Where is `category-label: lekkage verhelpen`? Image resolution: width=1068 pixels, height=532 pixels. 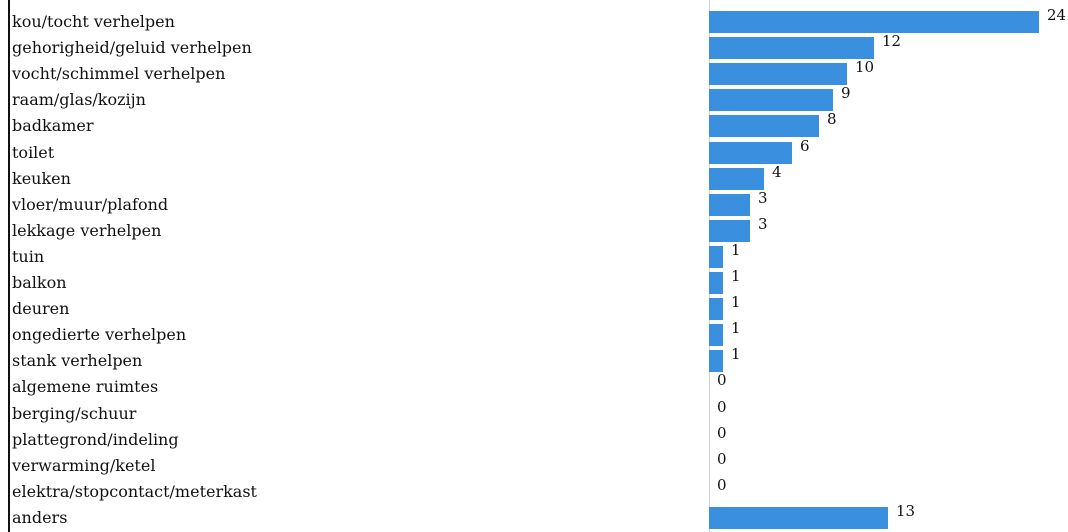 category-label: lekkage verhelpen is located at coordinates (87, 230).